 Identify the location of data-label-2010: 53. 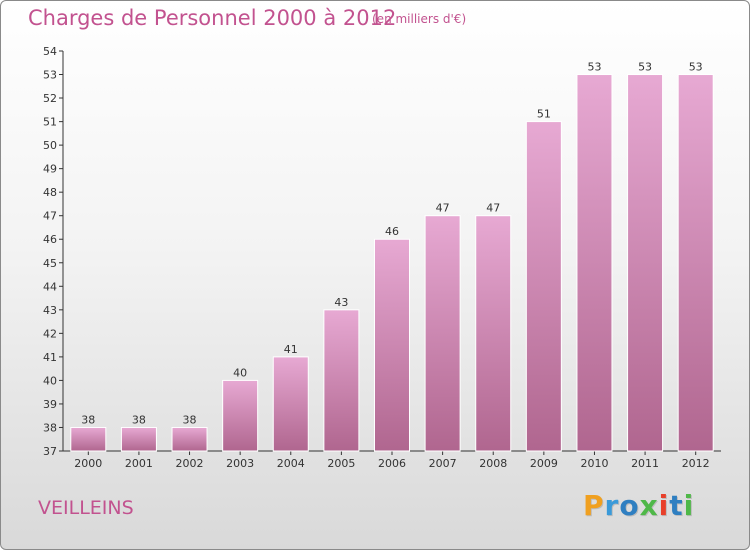
(594, 67).